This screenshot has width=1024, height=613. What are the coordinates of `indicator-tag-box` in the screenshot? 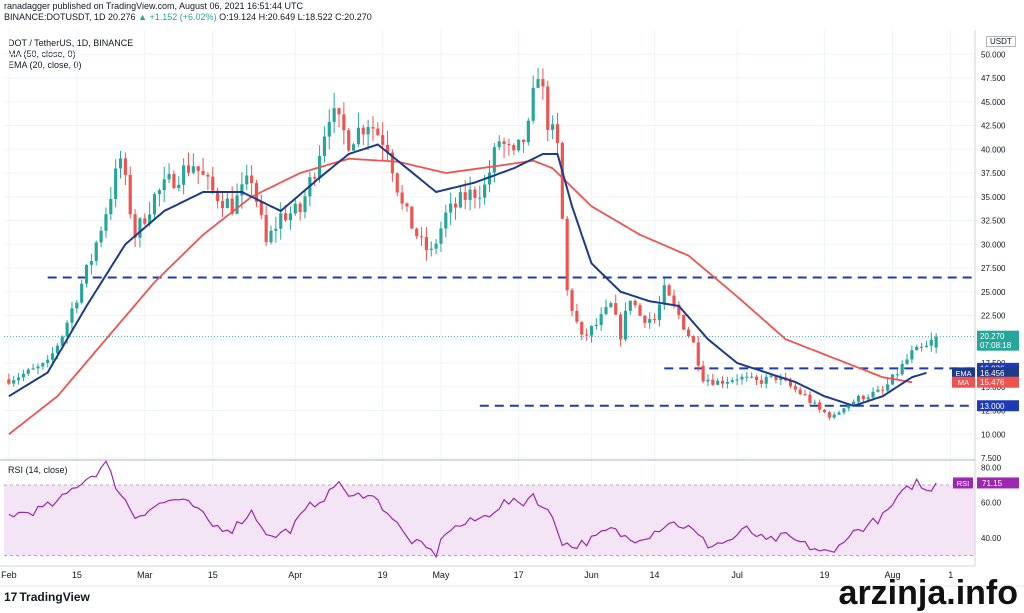 It's located at (963, 373).